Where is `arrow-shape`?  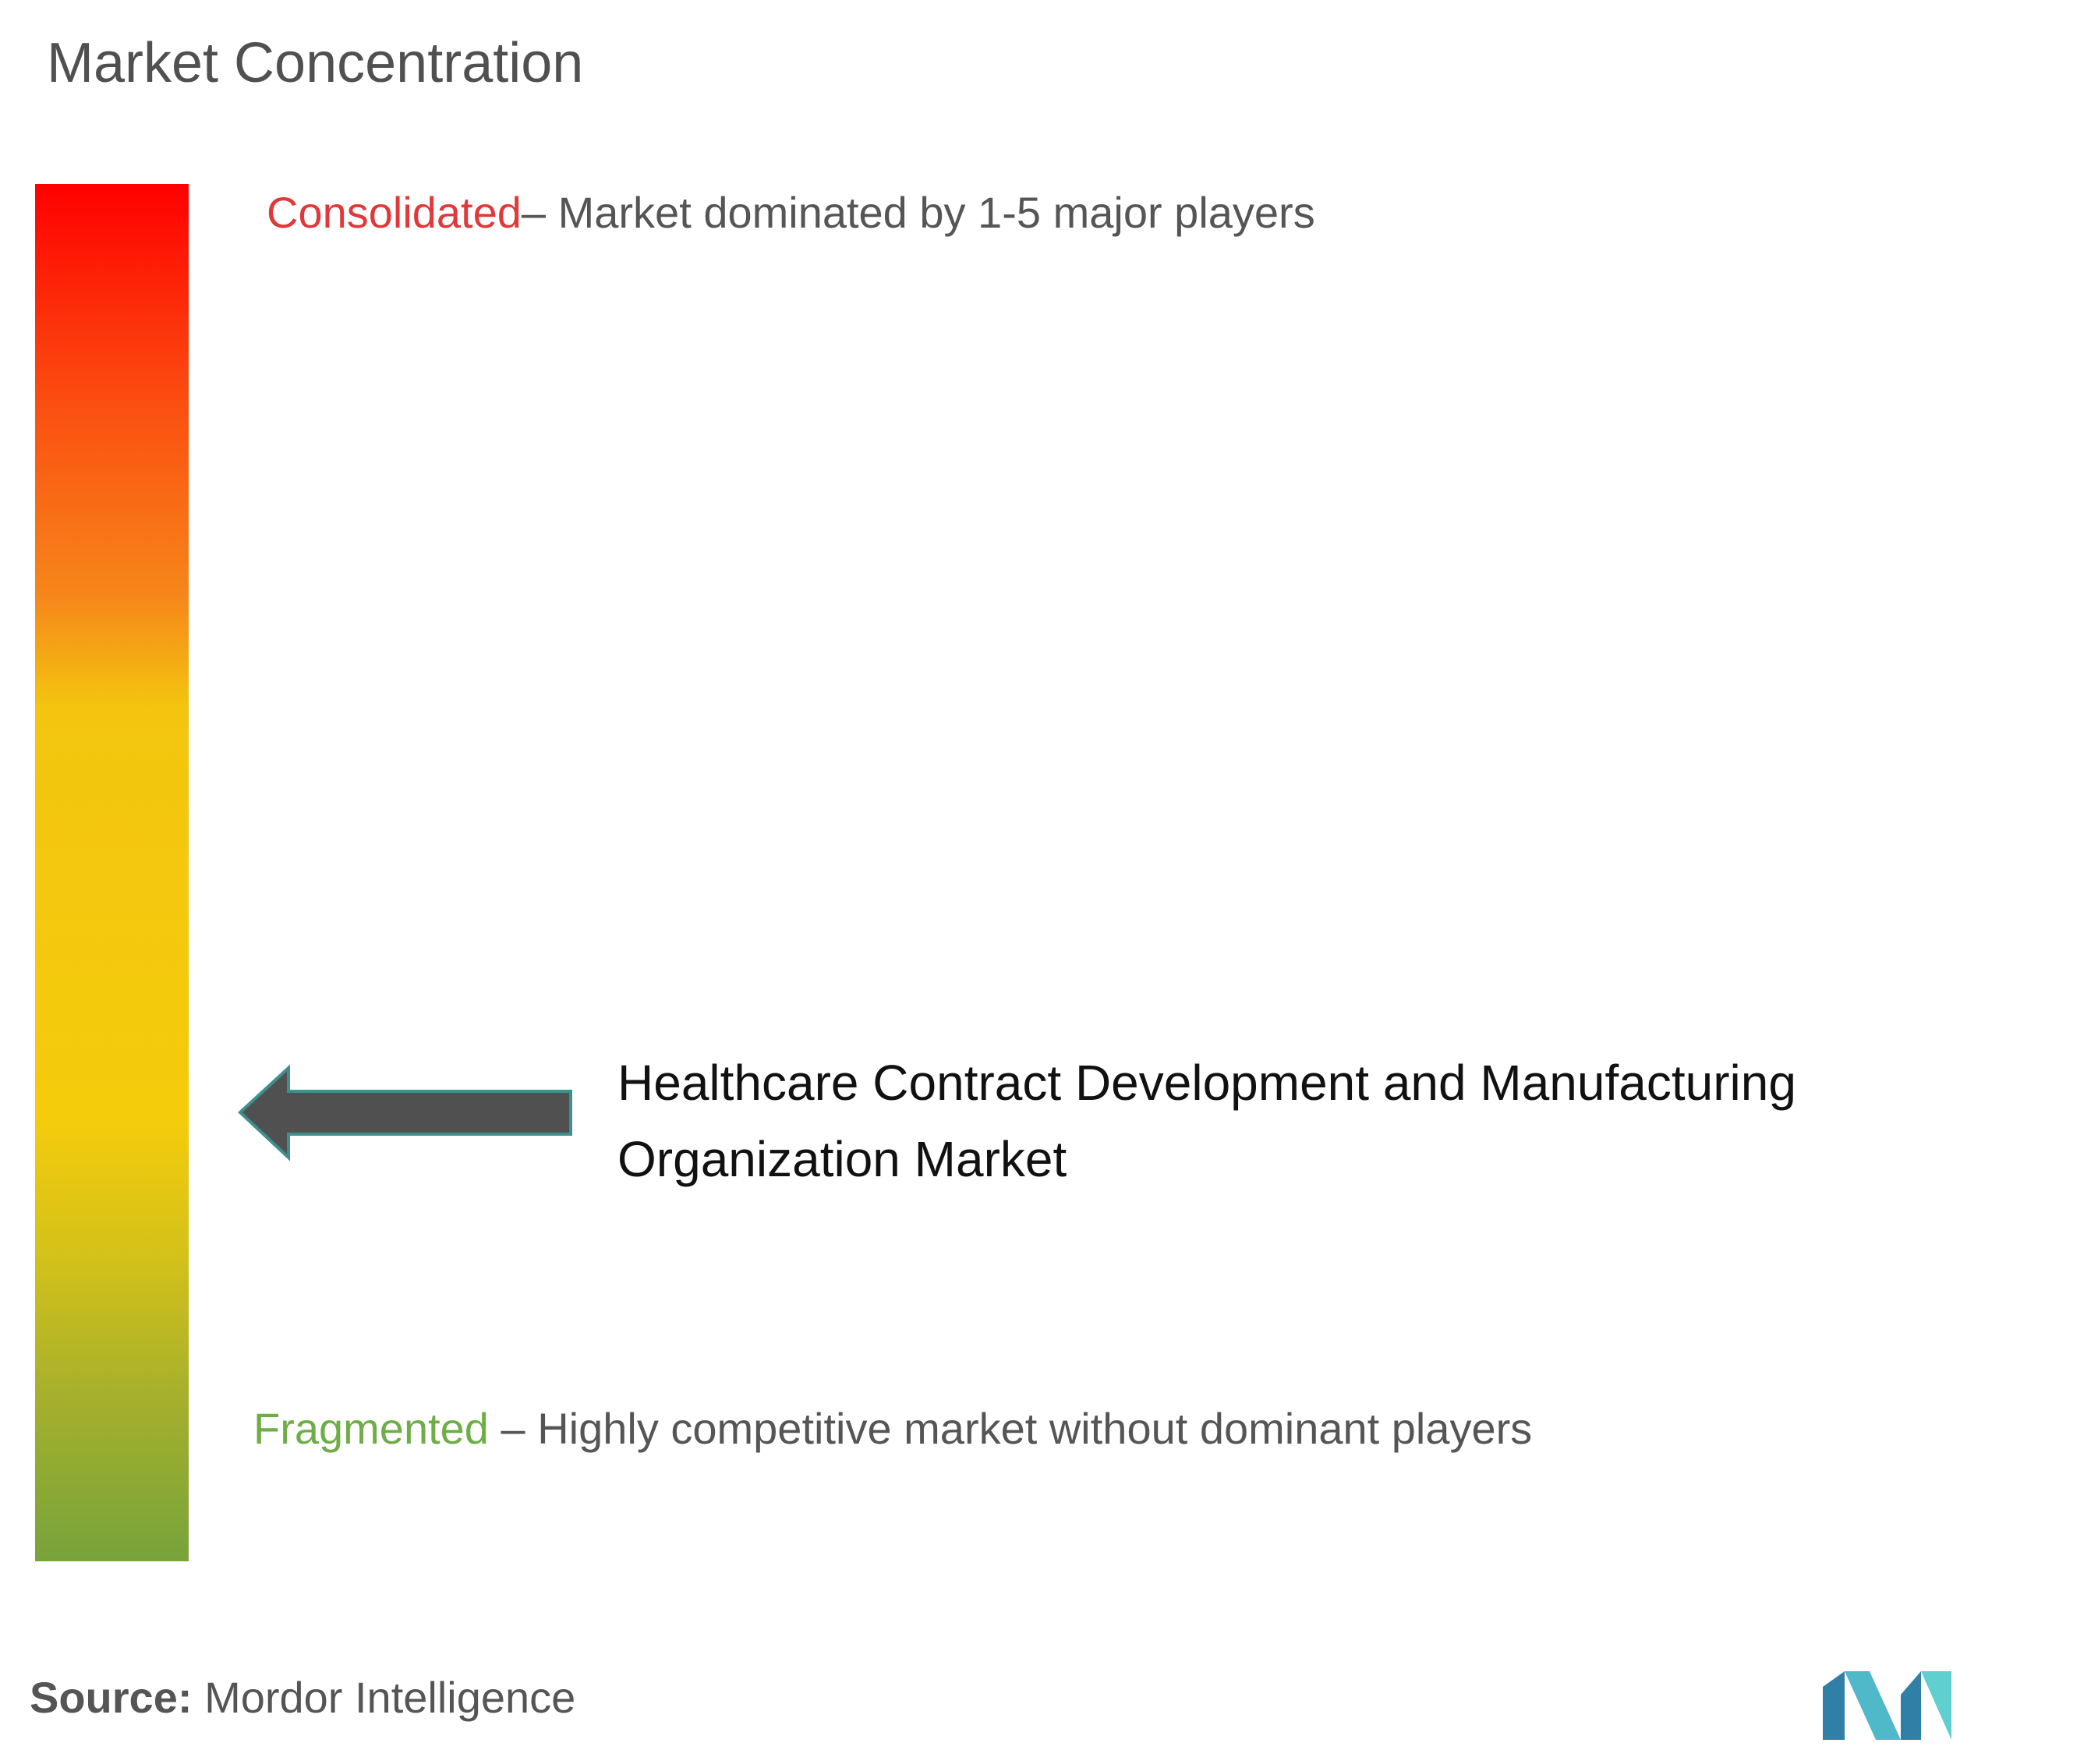
arrow-shape is located at coordinates (405, 1113).